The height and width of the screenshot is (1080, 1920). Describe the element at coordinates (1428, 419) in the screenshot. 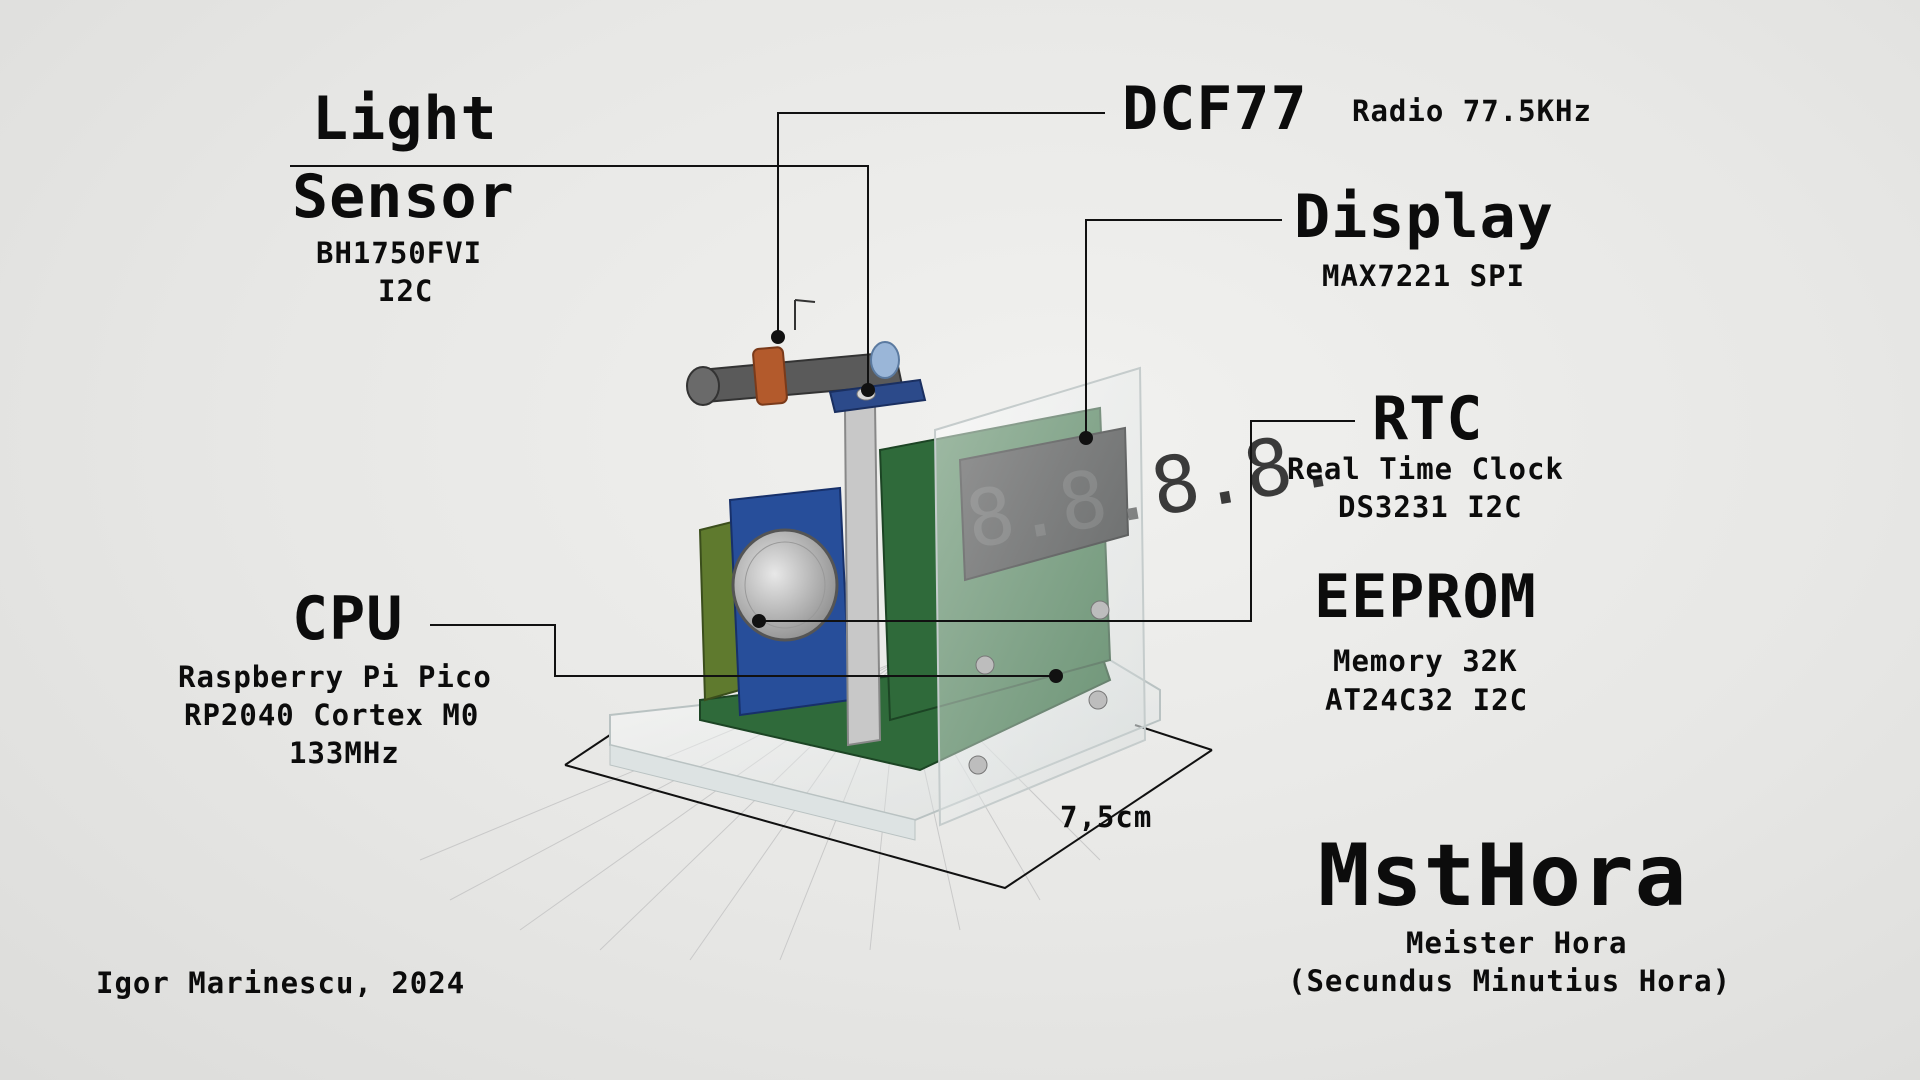

I see `rtc-title: RTC` at that location.